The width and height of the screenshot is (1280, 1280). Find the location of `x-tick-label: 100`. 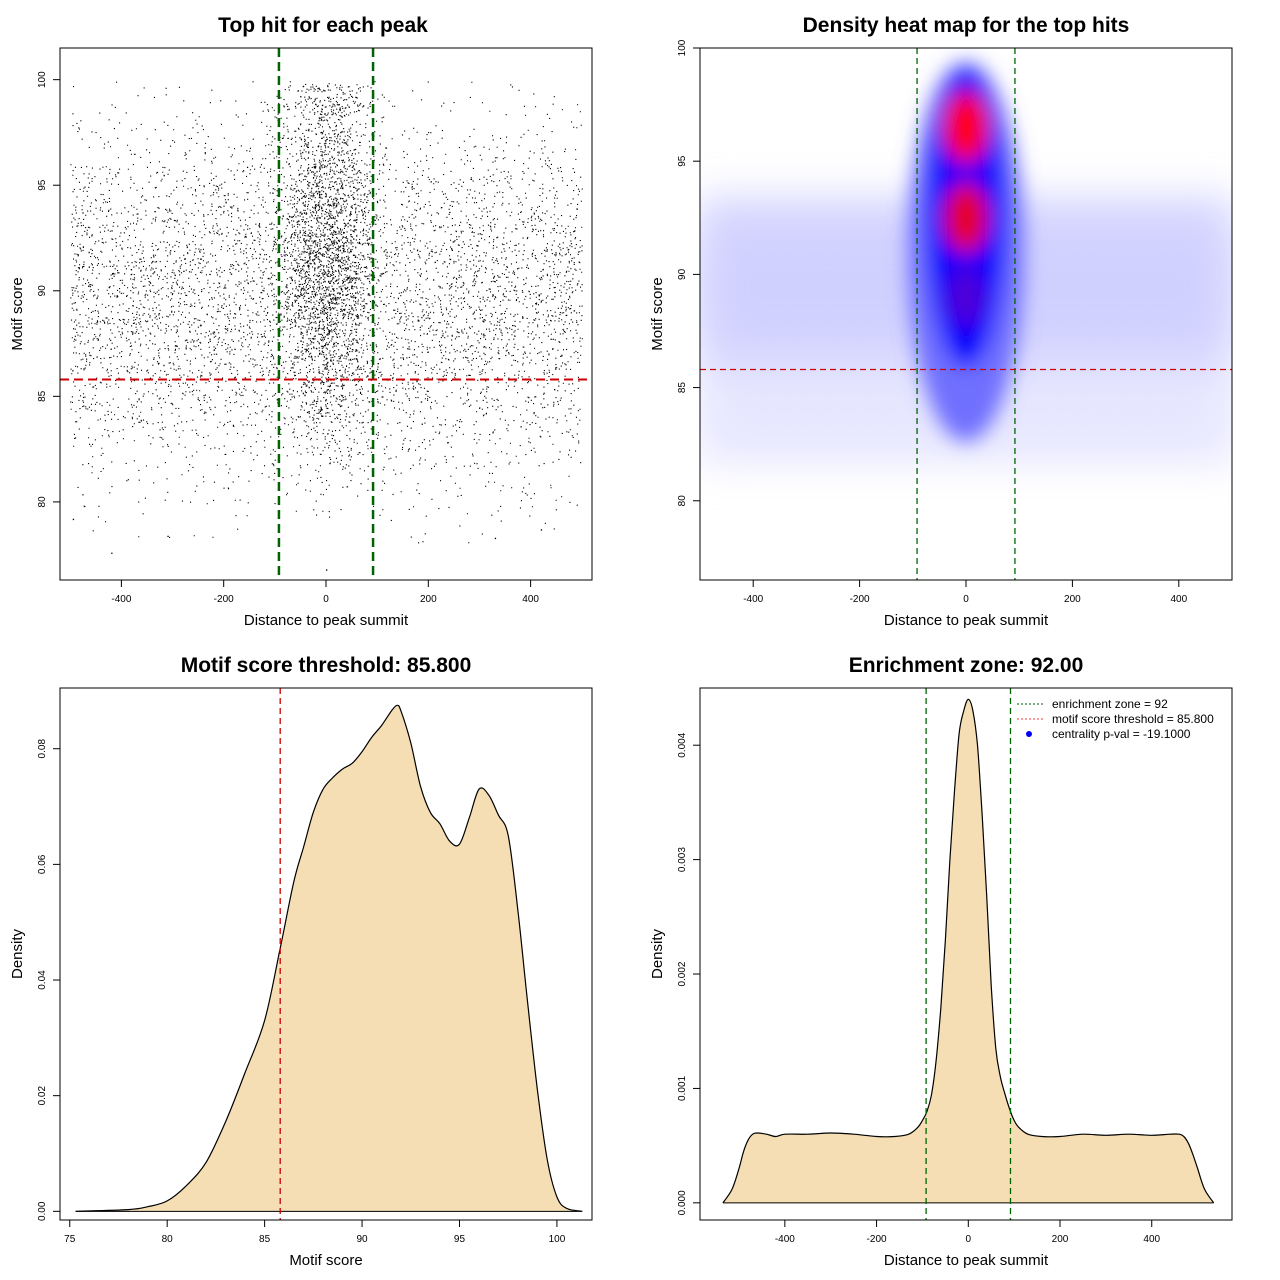

x-tick-label: 100 is located at coordinates (557, 1239).